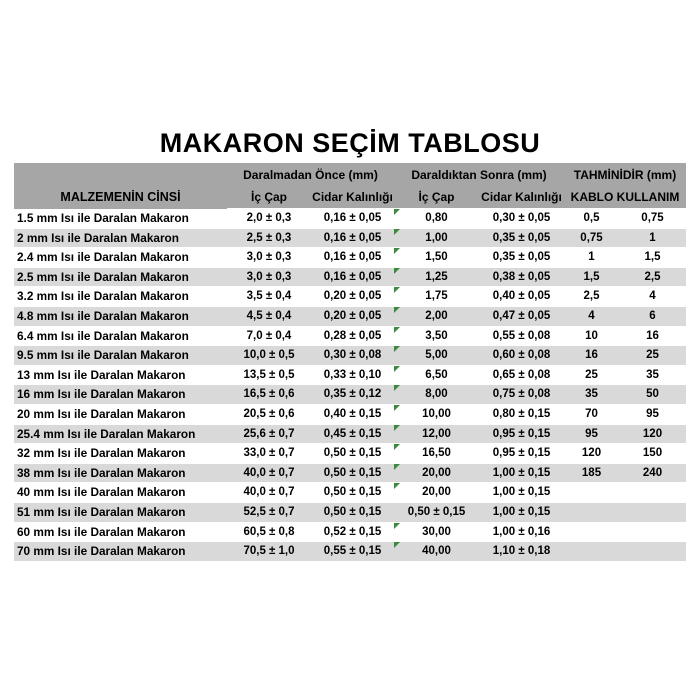  I want to click on cell-pre-cidar: 0,33 ± 0,10, so click(352, 375).